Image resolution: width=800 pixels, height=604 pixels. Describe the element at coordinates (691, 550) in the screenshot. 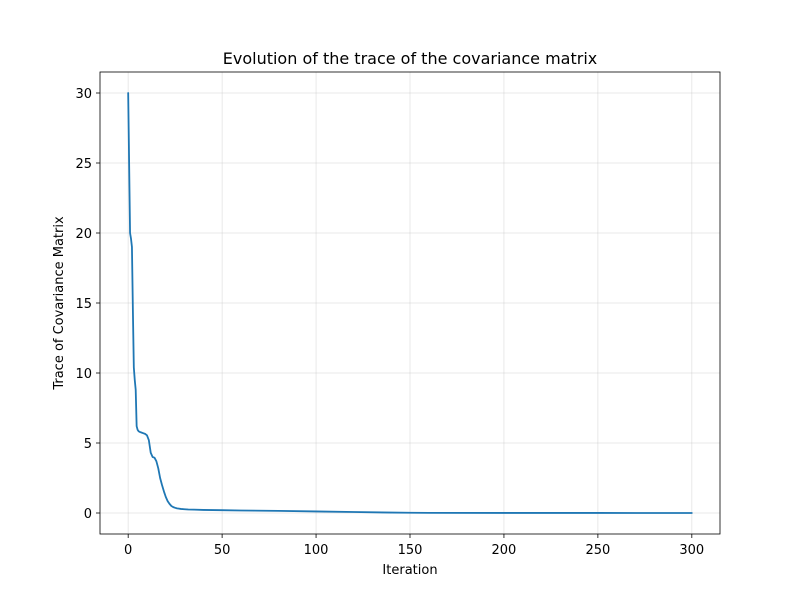

I see `x-tick-label: 300` at that location.